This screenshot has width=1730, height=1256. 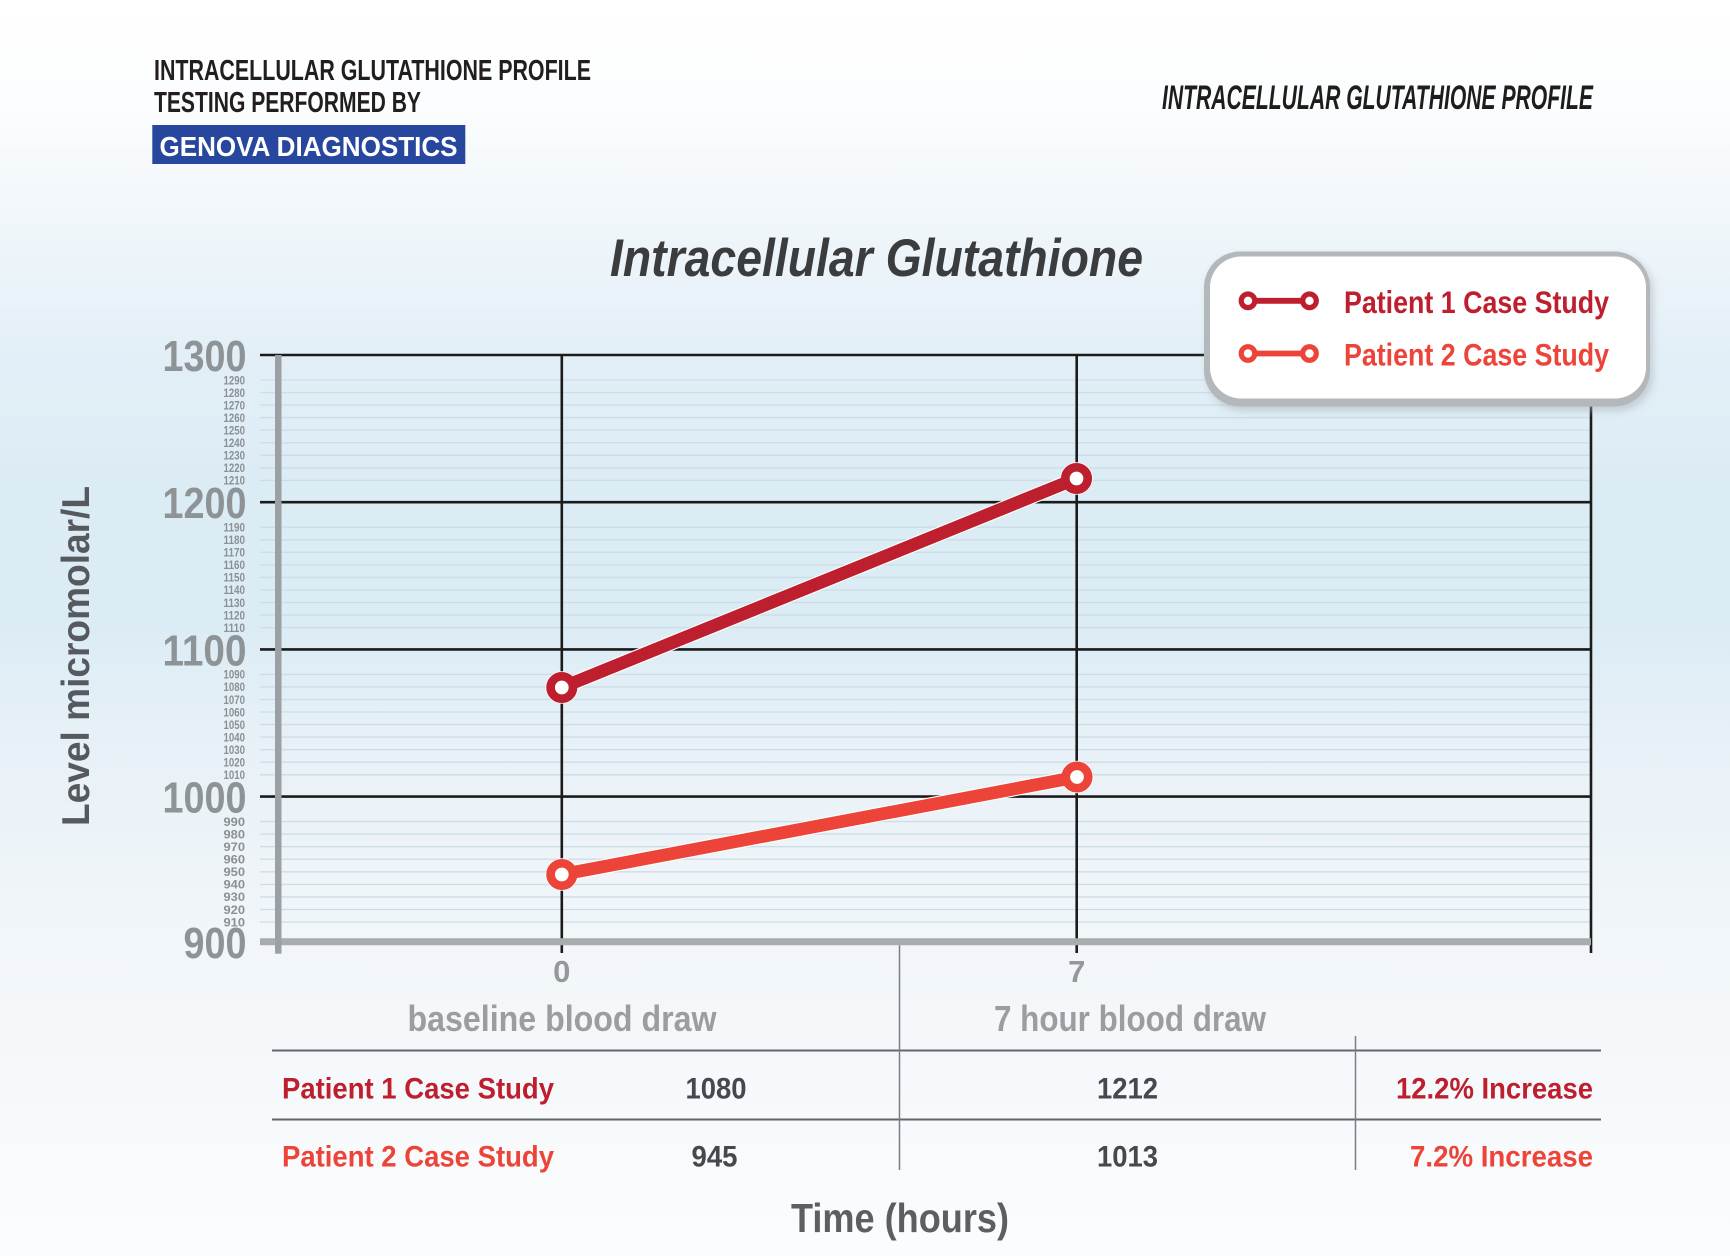 I want to click on svg-text: Intracellular Glutathione, so click(x=876, y=258).